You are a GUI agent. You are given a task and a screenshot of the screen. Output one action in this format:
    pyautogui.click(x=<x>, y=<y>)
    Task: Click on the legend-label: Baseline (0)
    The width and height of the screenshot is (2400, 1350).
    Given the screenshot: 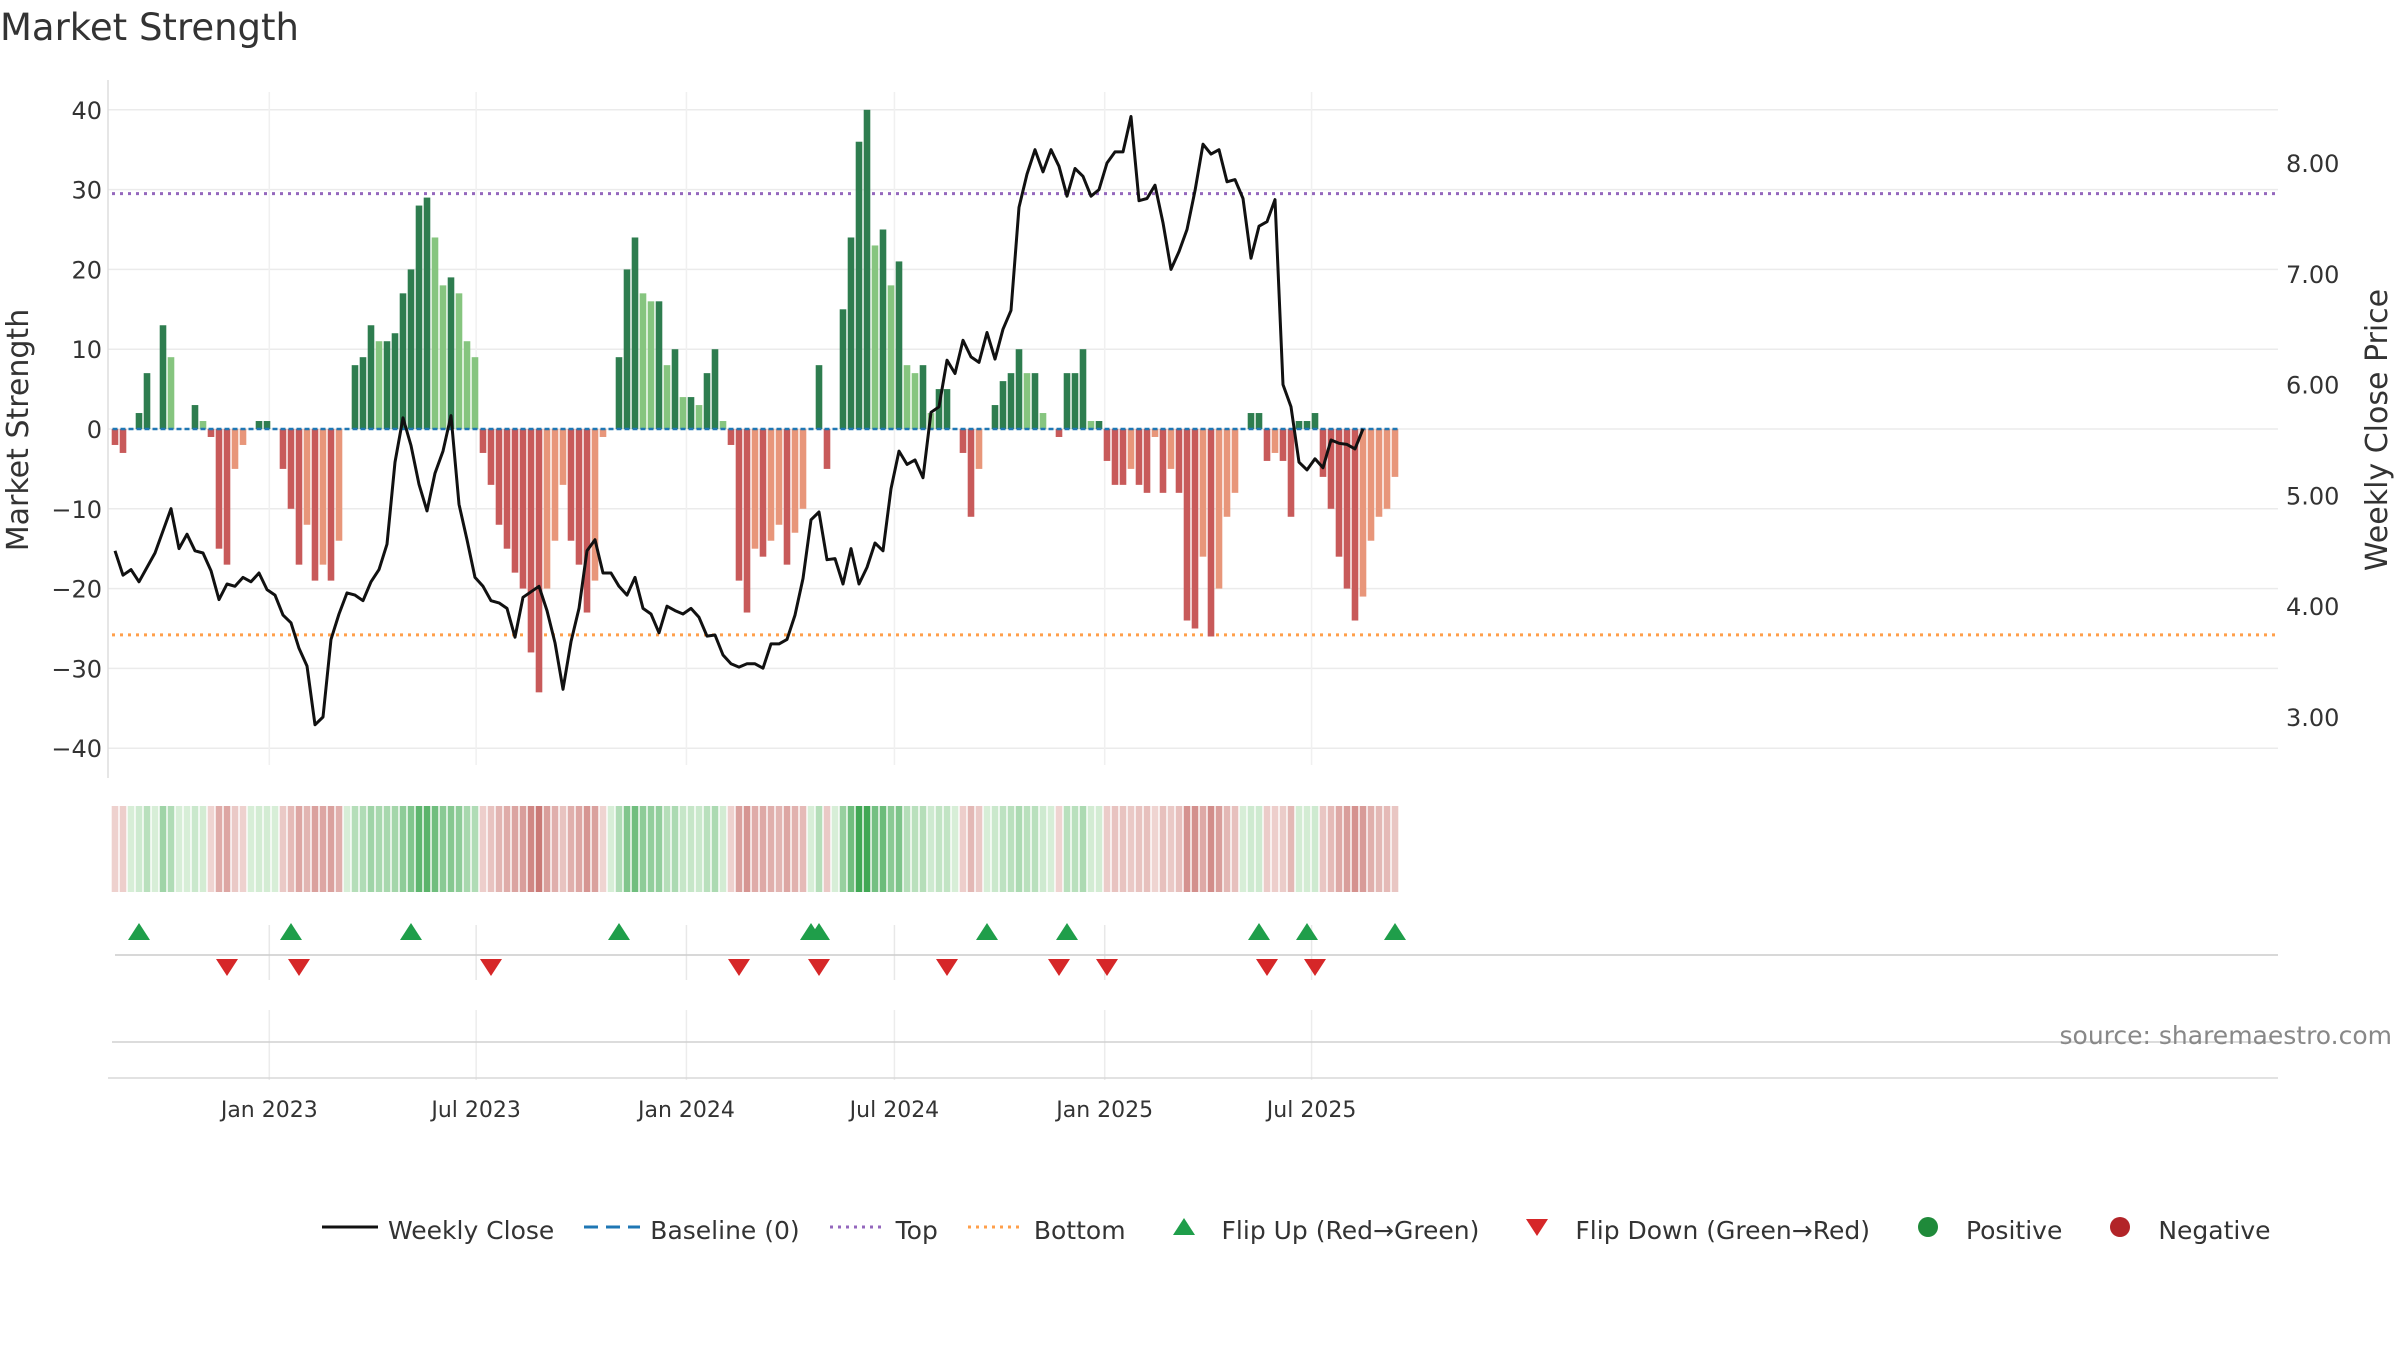 What is the action you would take?
    pyautogui.click(x=725, y=1230)
    